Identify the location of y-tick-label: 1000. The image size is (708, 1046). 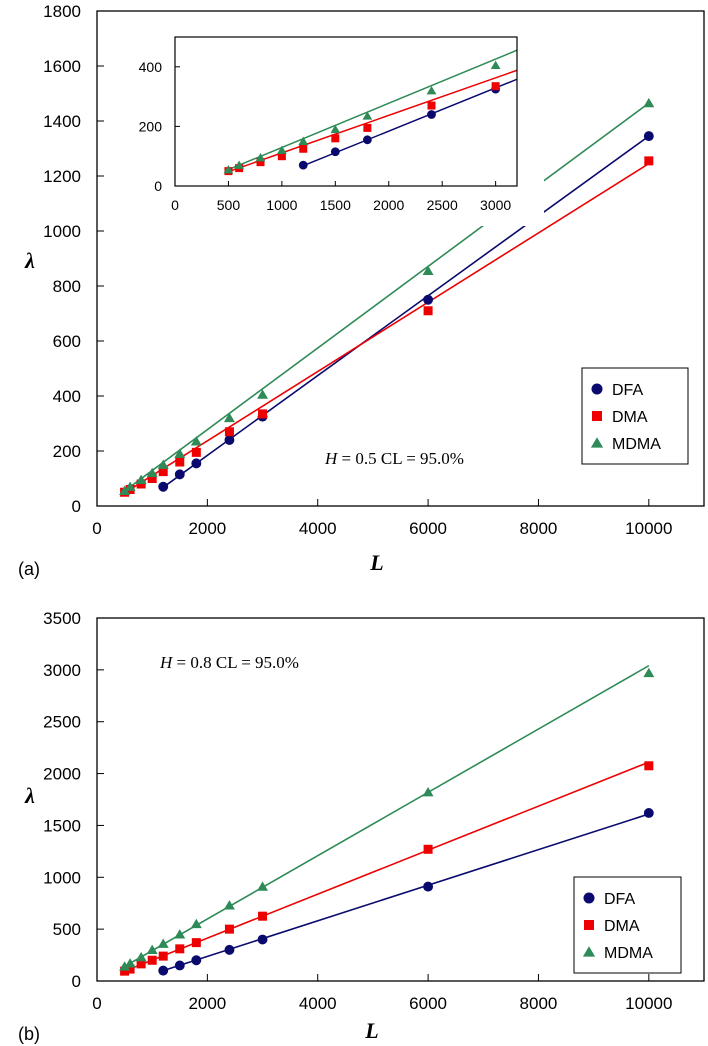
(62, 231).